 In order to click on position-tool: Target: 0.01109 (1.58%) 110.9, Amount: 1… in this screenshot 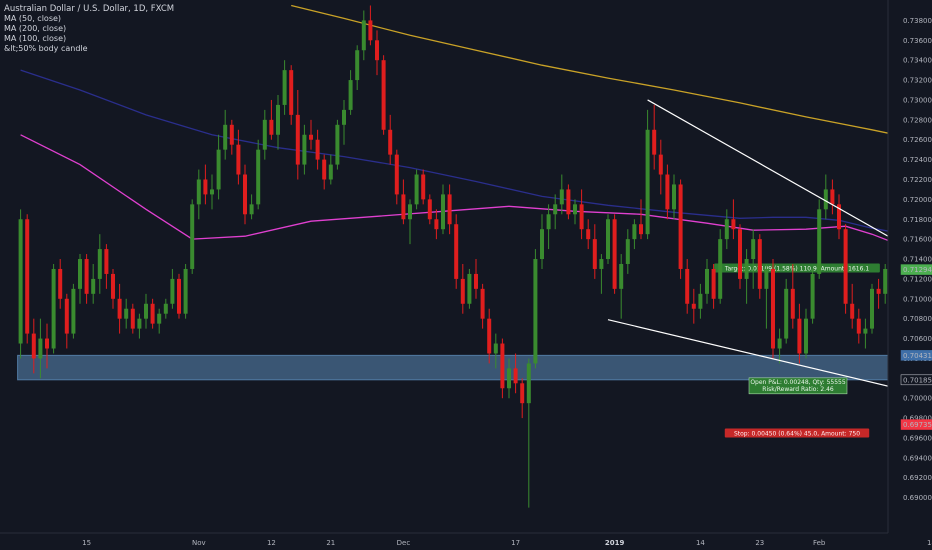, I will do `click(823, 350)`.